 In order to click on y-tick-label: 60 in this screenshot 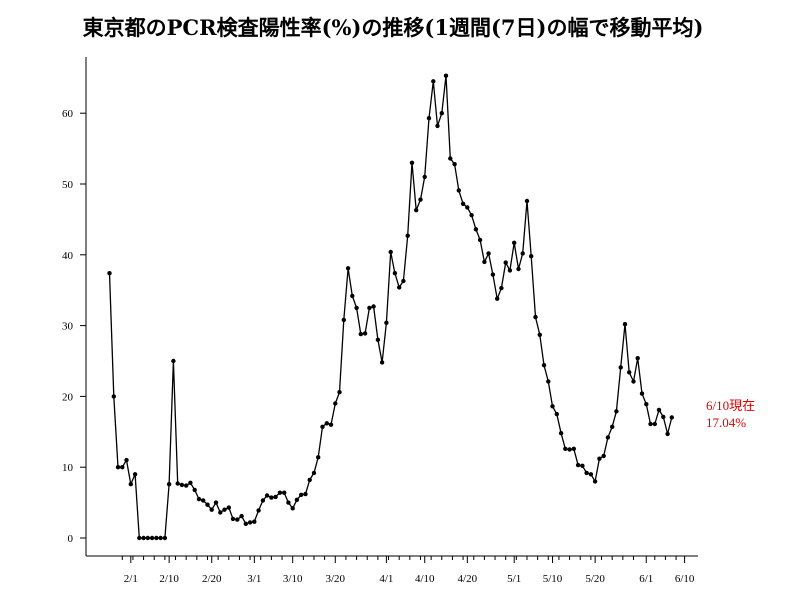, I will do `click(68, 114)`.